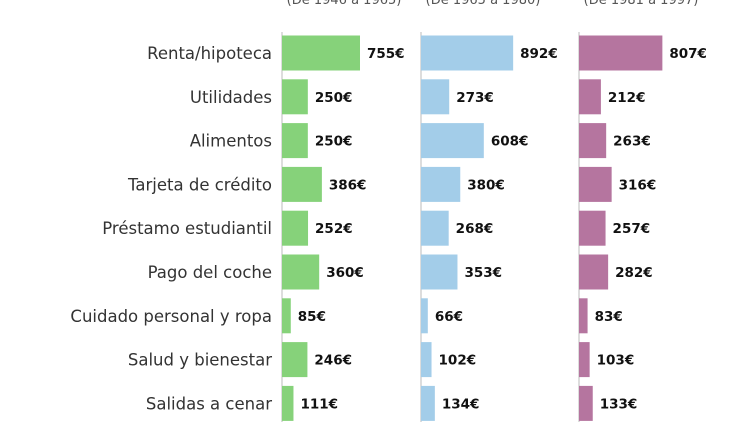  I want to click on value-label-0-4: 252€, so click(334, 229).